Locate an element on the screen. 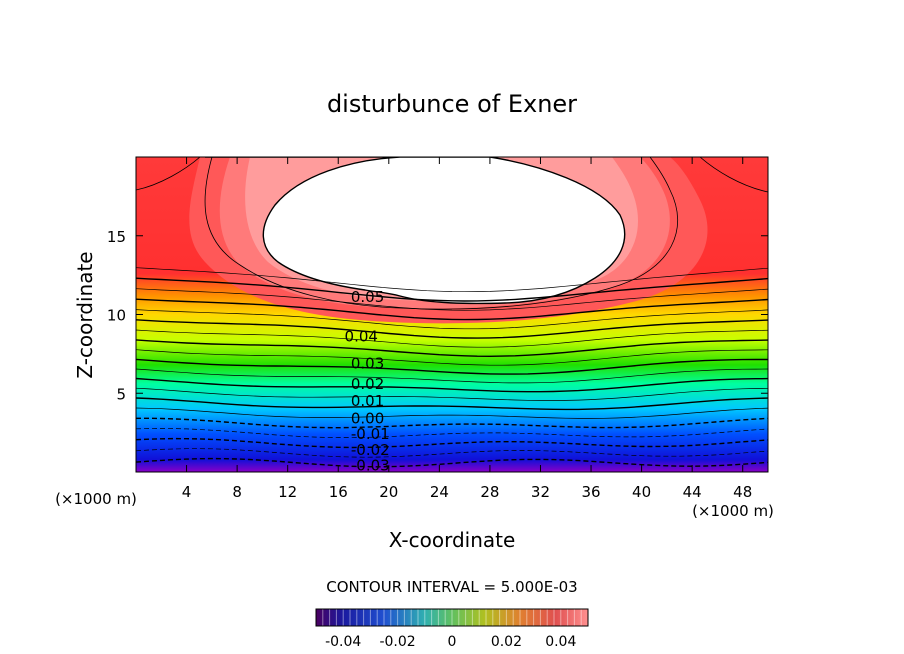 The height and width of the screenshot is (654, 904). x-tick-label: 20 is located at coordinates (388, 492).